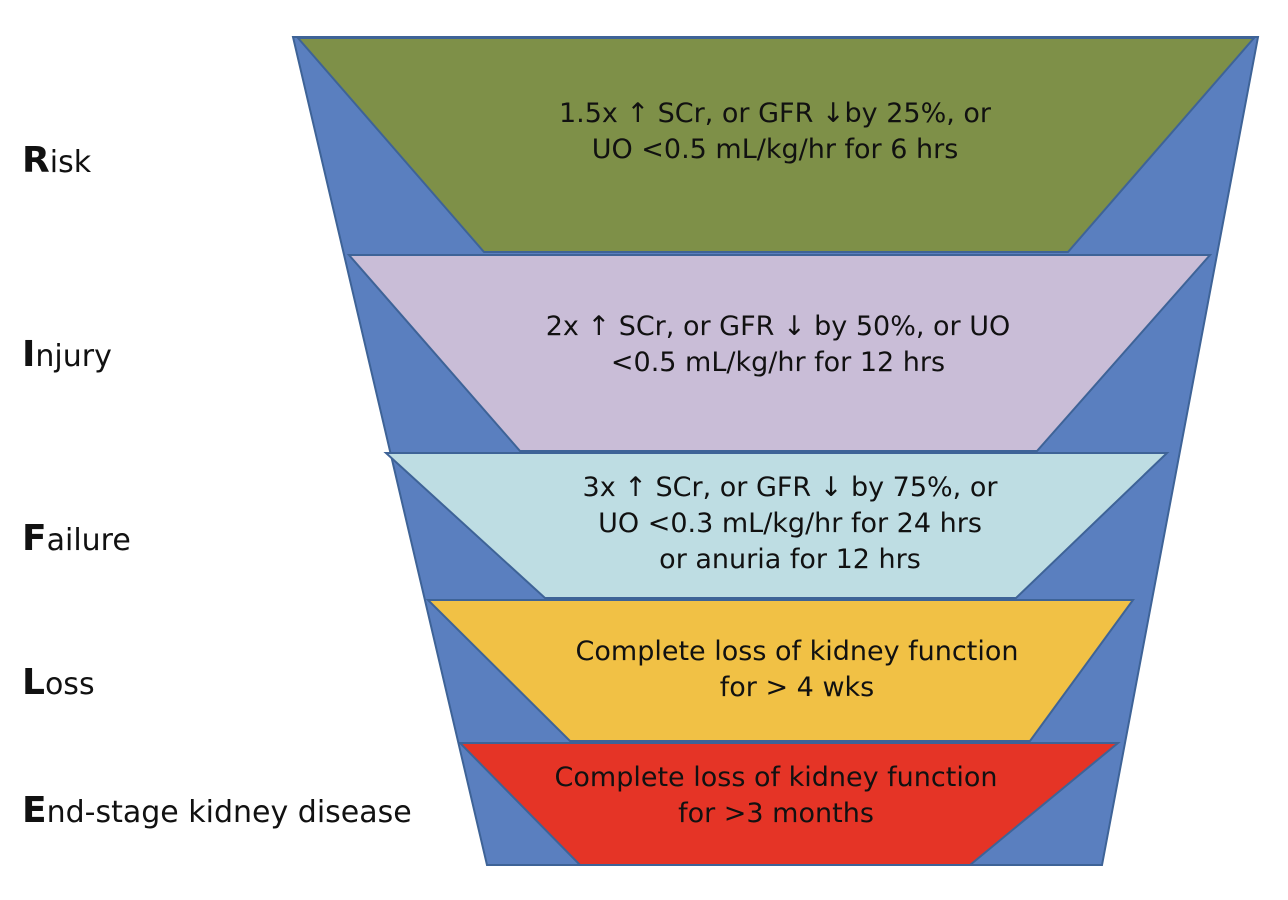 Image resolution: width=1288 pixels, height=900 pixels. What do you see at coordinates (797, 687) in the screenshot?
I see `criteria-line: for > 4 wks` at bounding box center [797, 687].